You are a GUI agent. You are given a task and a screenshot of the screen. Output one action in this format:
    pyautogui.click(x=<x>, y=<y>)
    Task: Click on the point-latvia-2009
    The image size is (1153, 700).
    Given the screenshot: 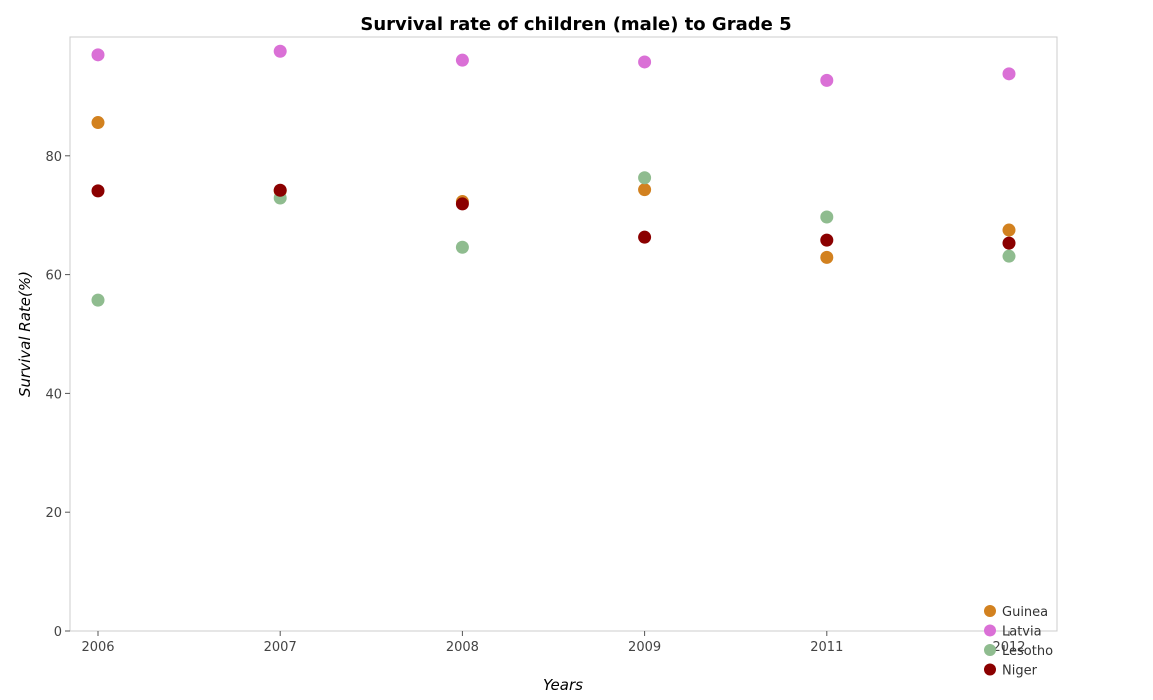 What is the action you would take?
    pyautogui.click(x=645, y=62)
    